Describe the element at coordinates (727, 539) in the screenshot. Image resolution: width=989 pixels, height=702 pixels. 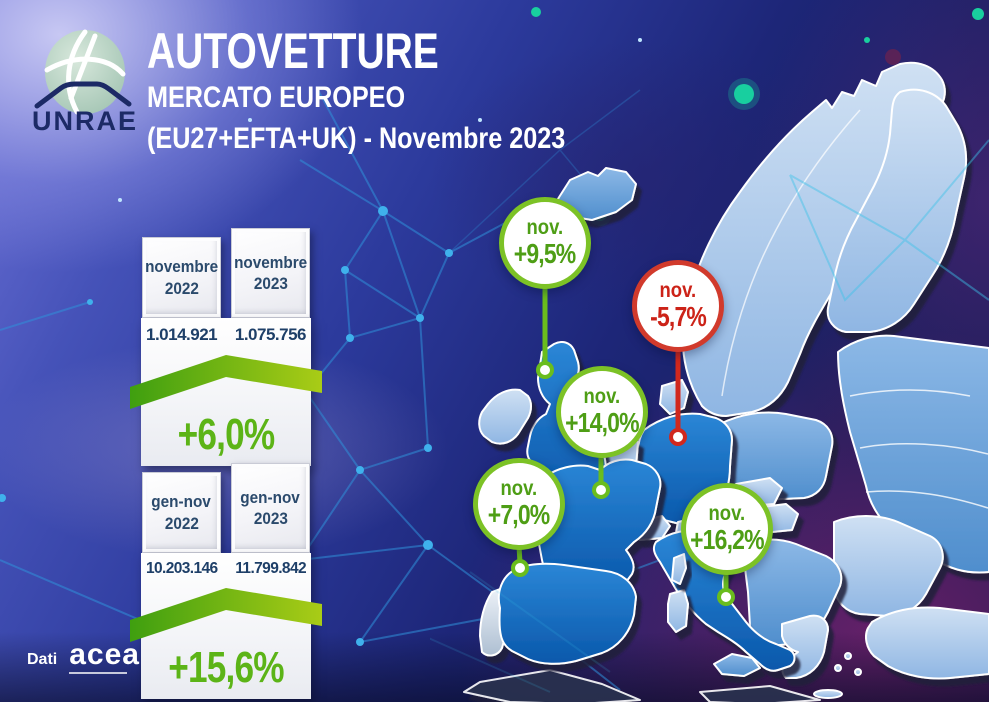
I see `callout-value: +16,2%` at that location.